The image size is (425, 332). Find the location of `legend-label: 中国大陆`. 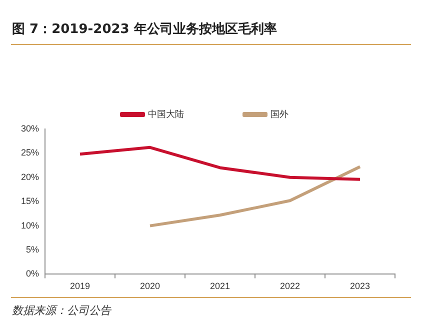

legend-label: 中国大陆 is located at coordinates (166, 114).